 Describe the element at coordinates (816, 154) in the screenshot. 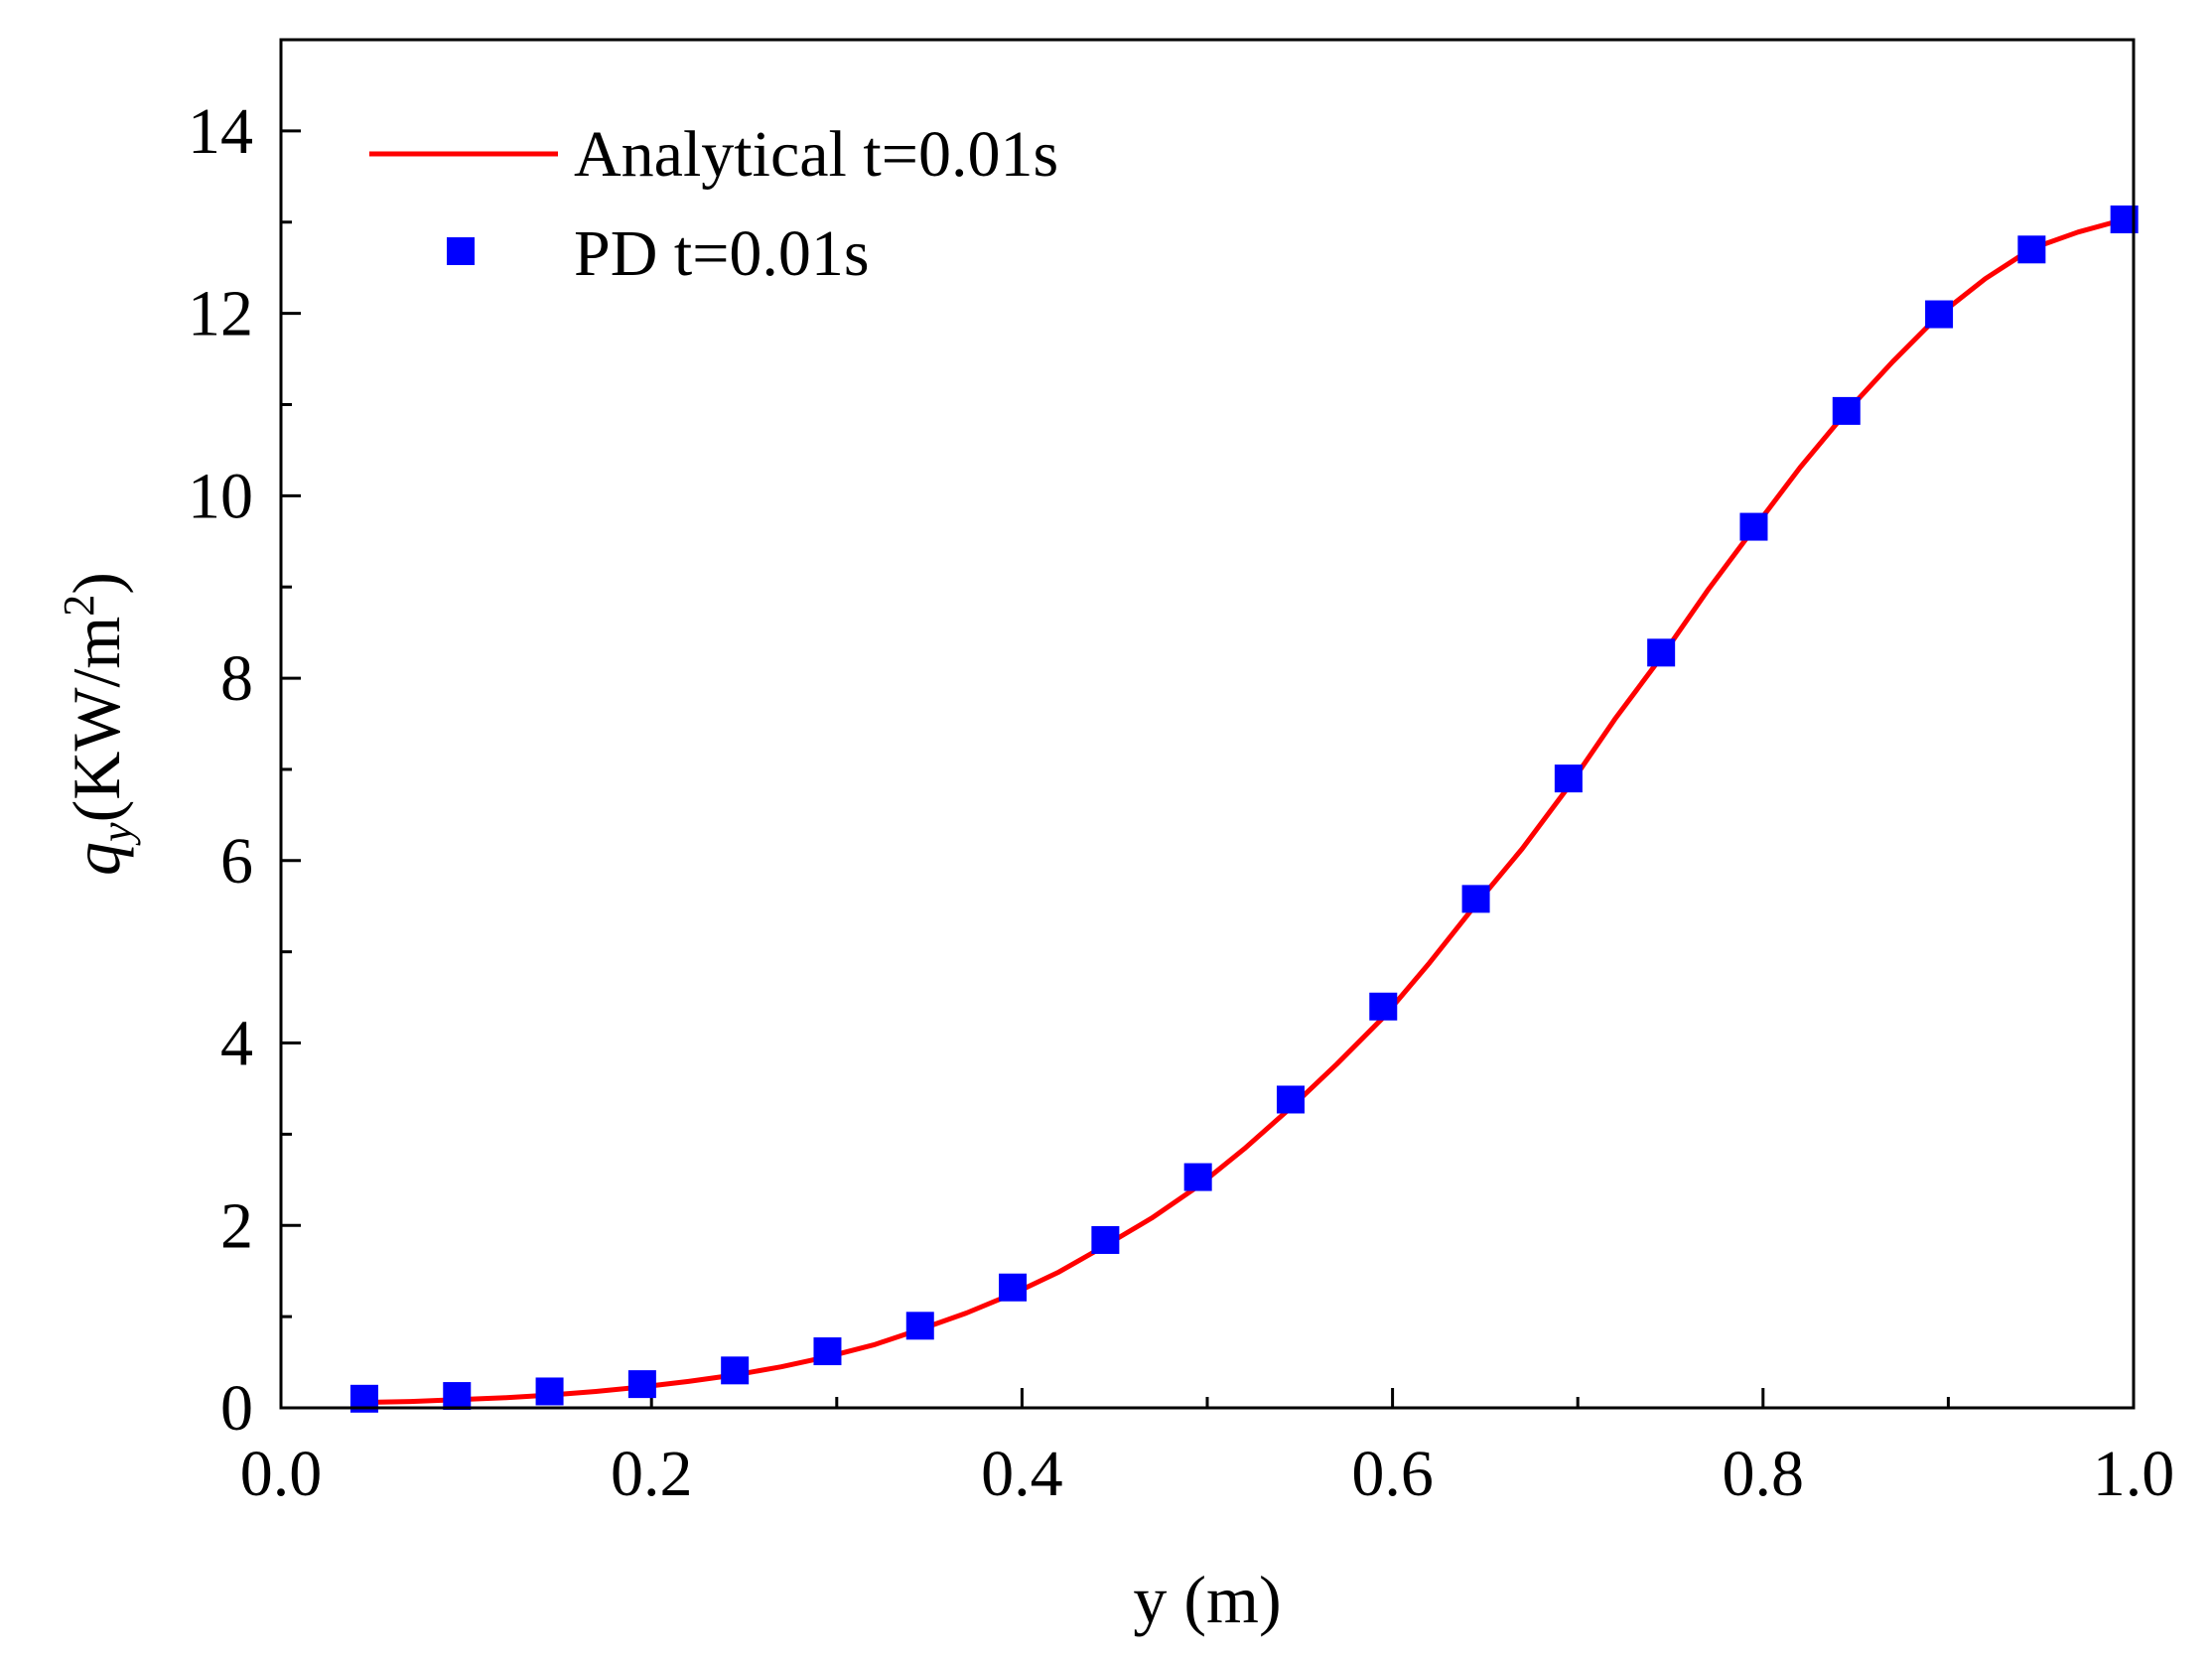

I see `legend-label-analytical: Analytical t=0.01s` at that location.